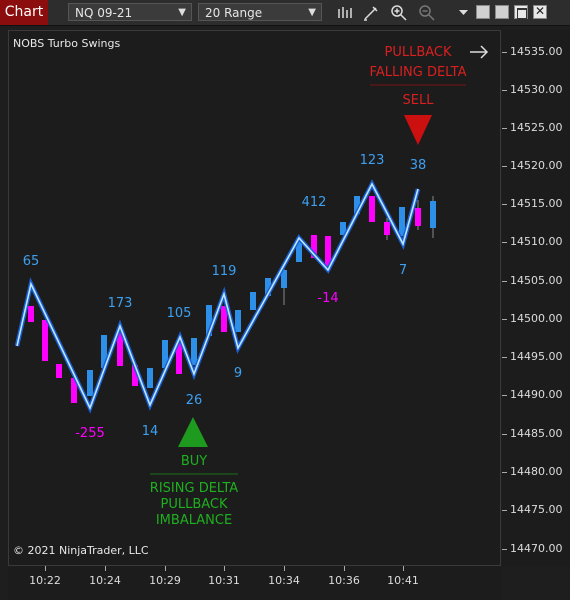  Describe the element at coordinates (224, 580) in the screenshot. I see `x-tick-label: 10:31` at that location.